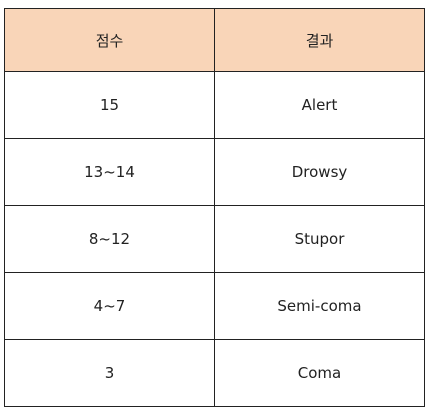 The width and height of the screenshot is (430, 414). Describe the element at coordinates (319, 239) in the screenshot. I see `result-cell: Stupor` at that location.